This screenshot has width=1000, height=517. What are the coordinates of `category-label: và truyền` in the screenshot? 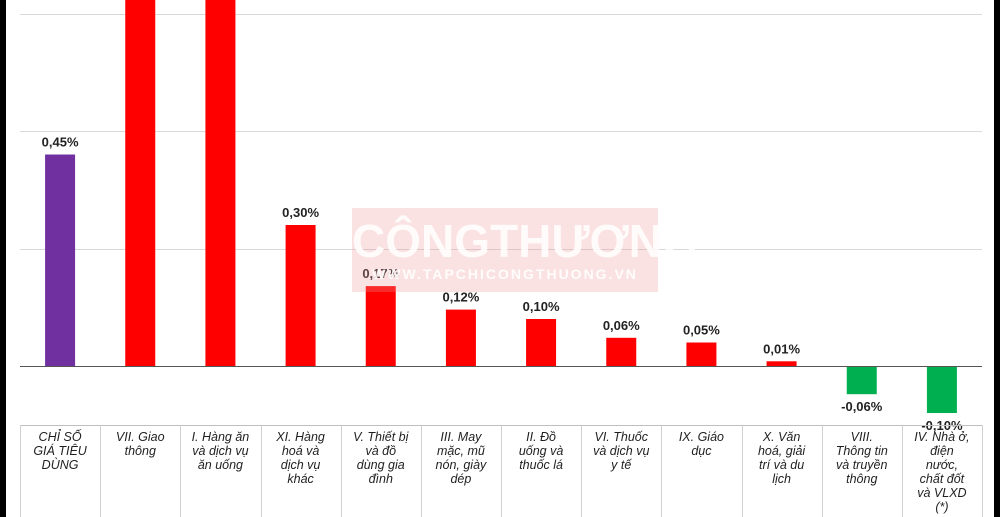 It's located at (861, 465).